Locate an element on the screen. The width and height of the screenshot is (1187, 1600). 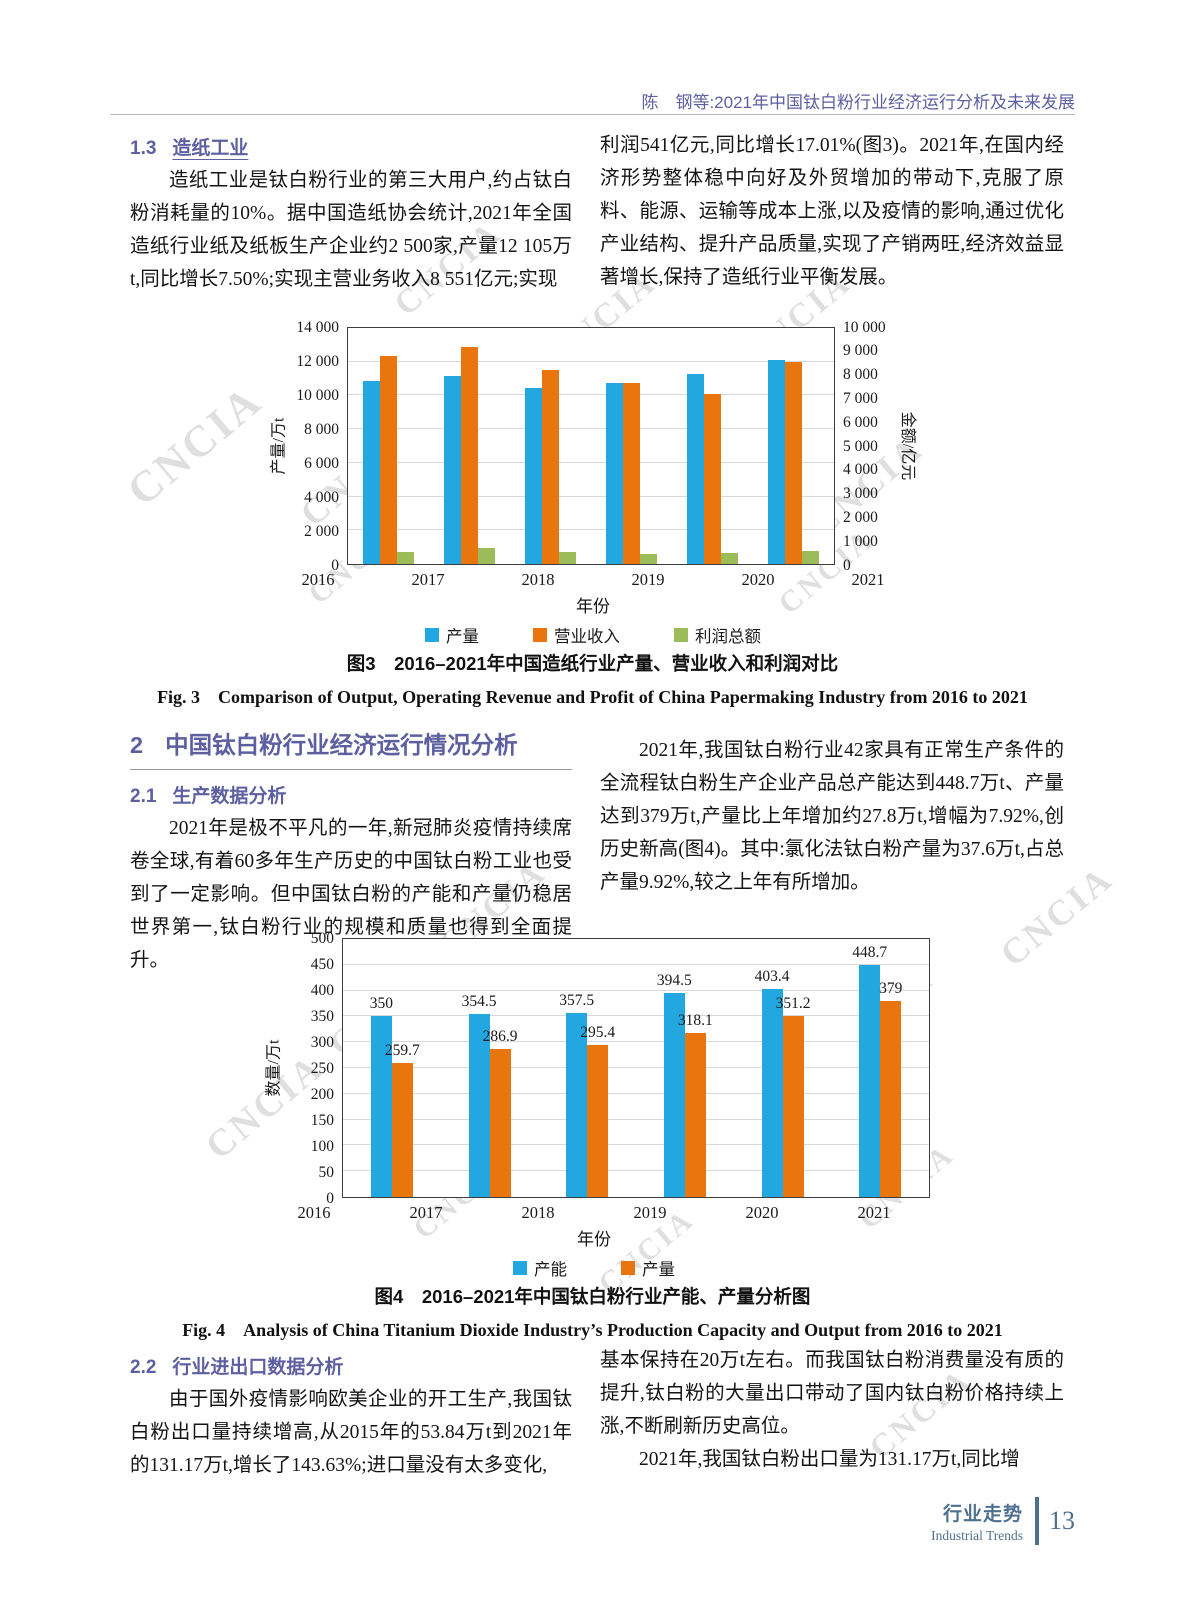
x-axis-title: 年份 is located at coordinates (593, 606).